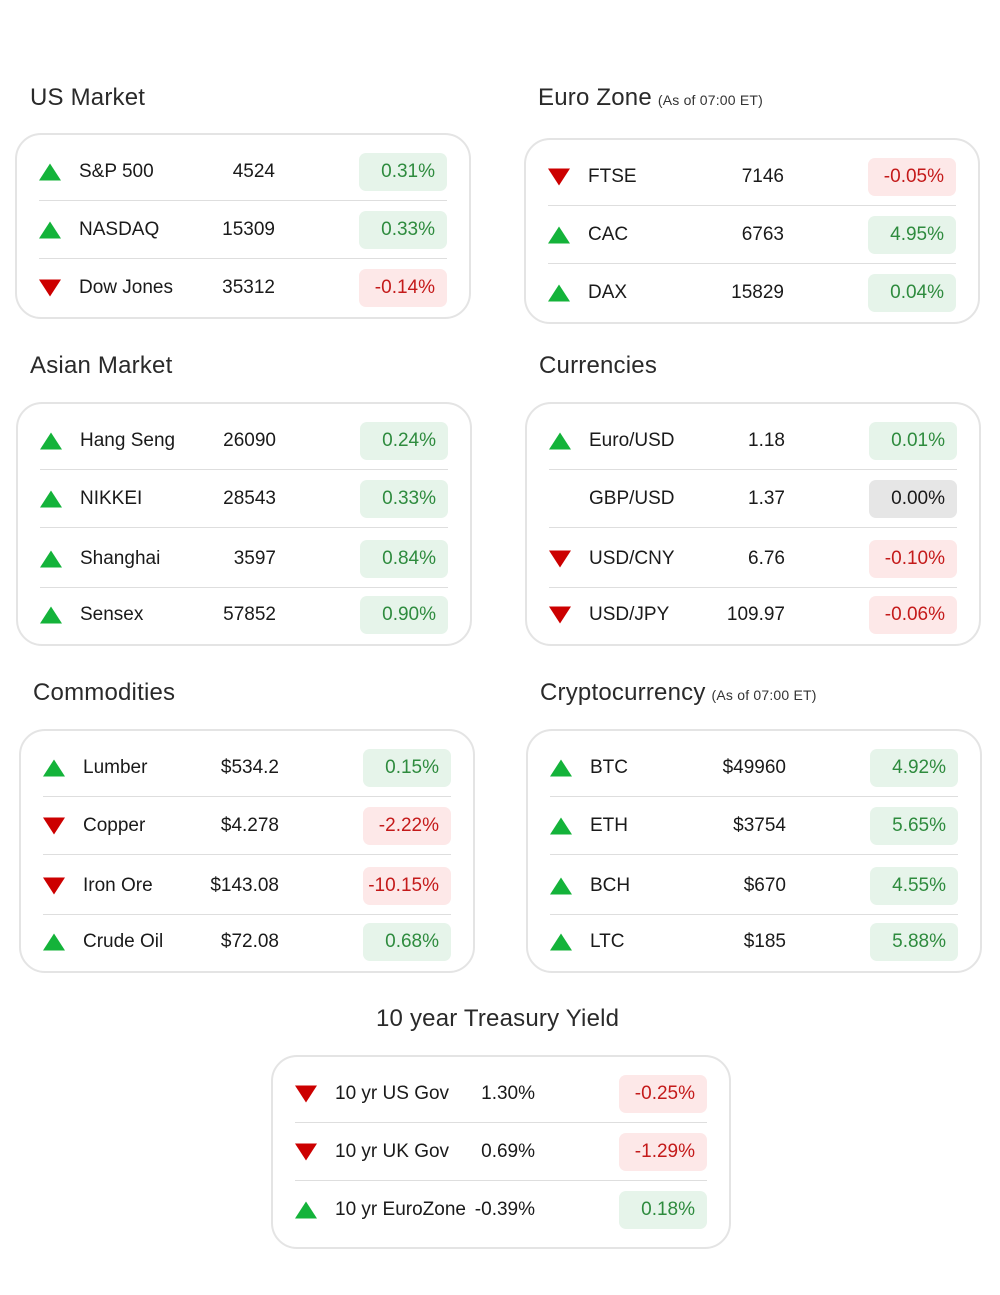  Describe the element at coordinates (115, 767) in the screenshot. I see `ticker-name: Lumber` at that location.